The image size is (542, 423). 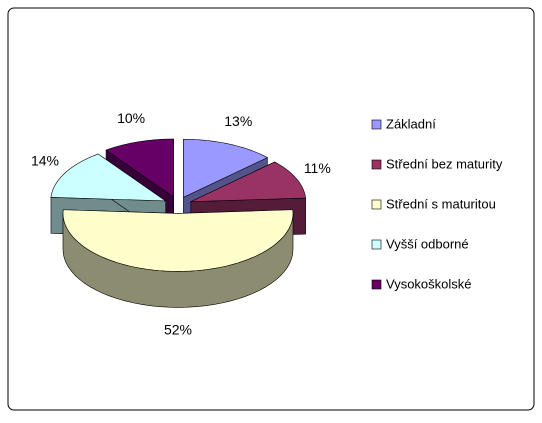 What do you see at coordinates (429, 283) in the screenshot?
I see `legend-label: Vysokoškolské` at bounding box center [429, 283].